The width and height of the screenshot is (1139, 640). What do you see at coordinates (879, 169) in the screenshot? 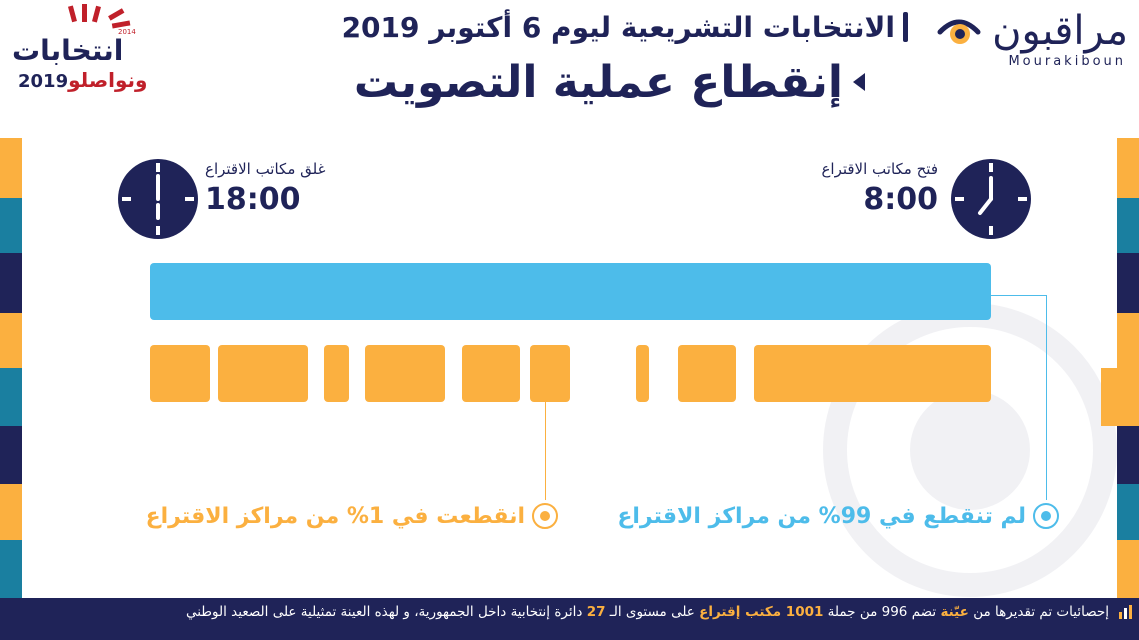
I see `opening-label: فتح مكاتب الاقتراع` at bounding box center [879, 169].